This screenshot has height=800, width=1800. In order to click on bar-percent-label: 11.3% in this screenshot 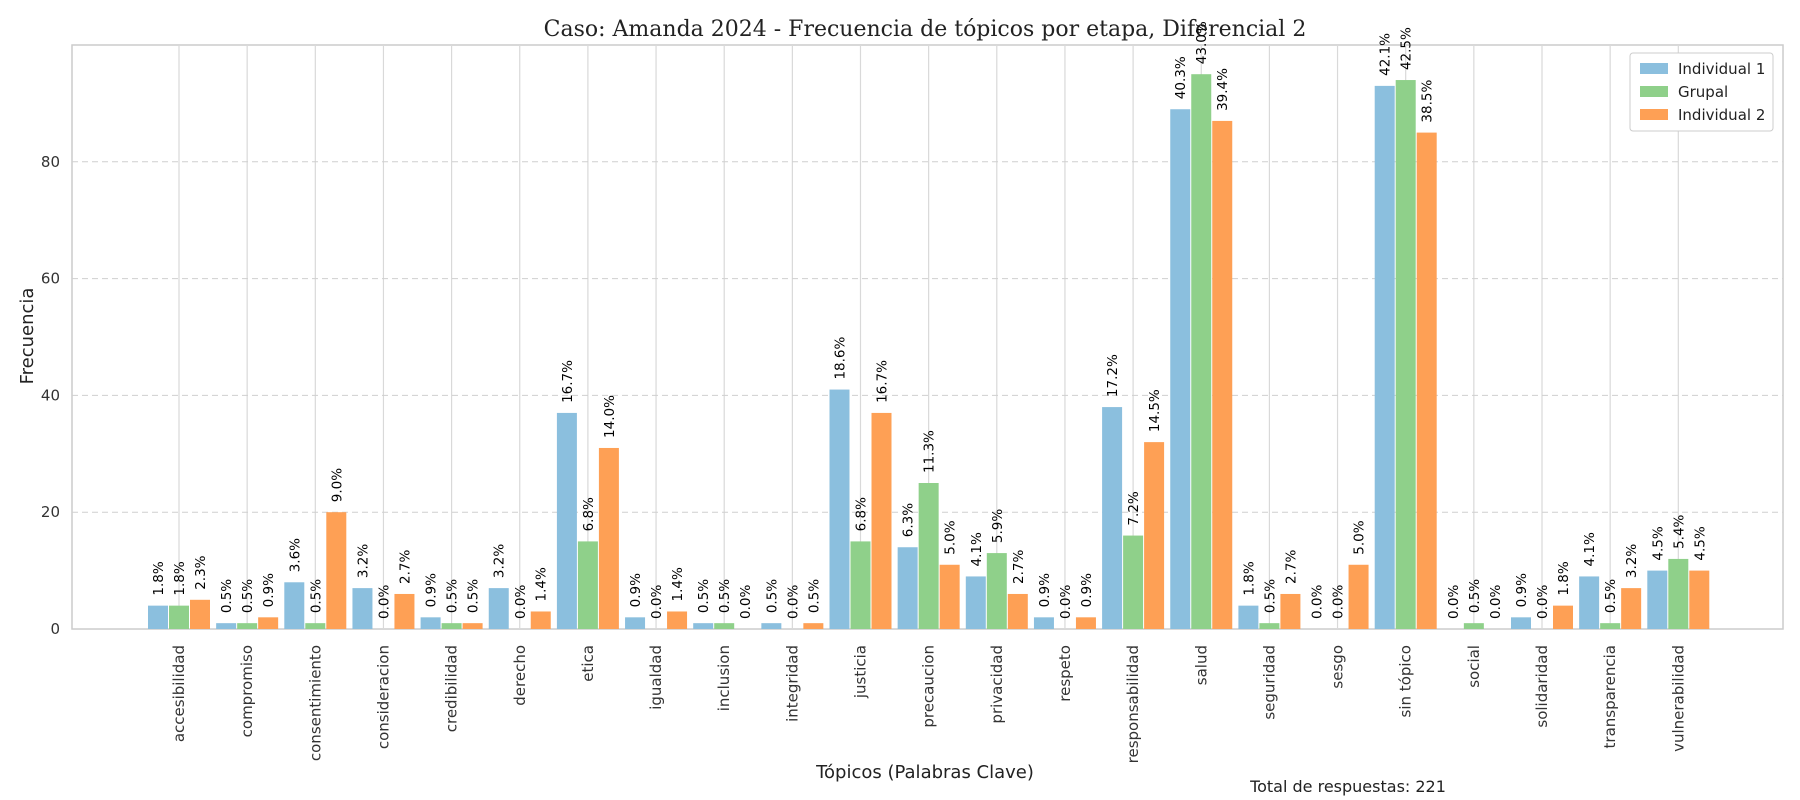, I will do `click(930, 451)`.